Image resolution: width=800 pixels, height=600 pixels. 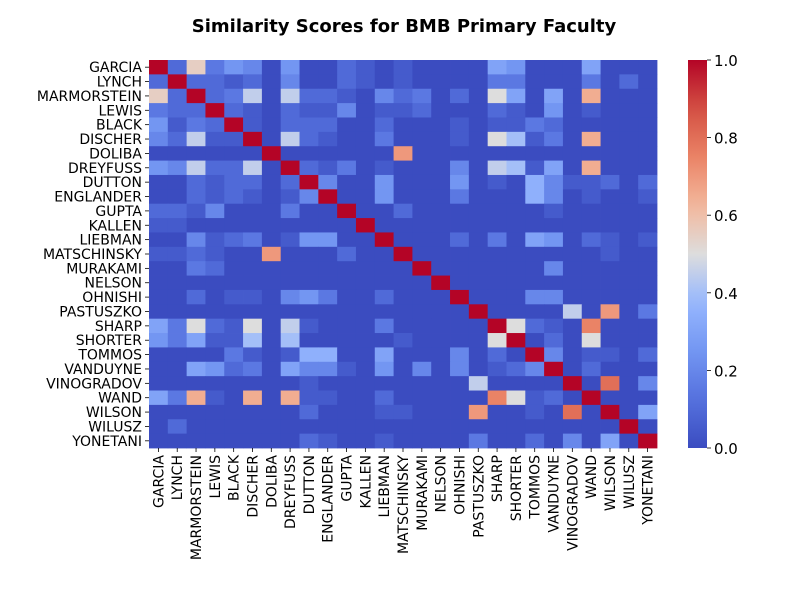 What do you see at coordinates (649, 490) in the screenshot?
I see `x-tick-label: YONETANI` at bounding box center [649, 490].